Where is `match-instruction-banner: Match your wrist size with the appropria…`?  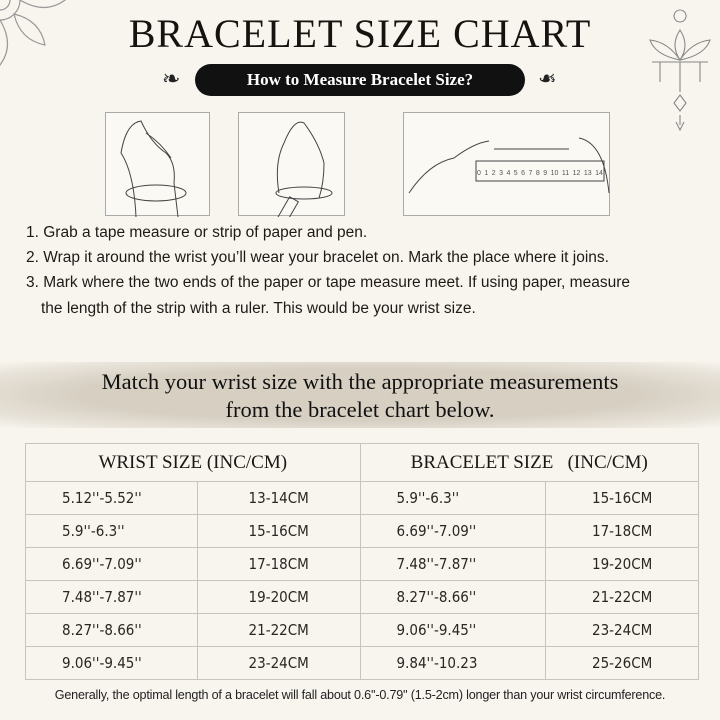 match-instruction-banner: Match your wrist size with the appropria… is located at coordinates (360, 395).